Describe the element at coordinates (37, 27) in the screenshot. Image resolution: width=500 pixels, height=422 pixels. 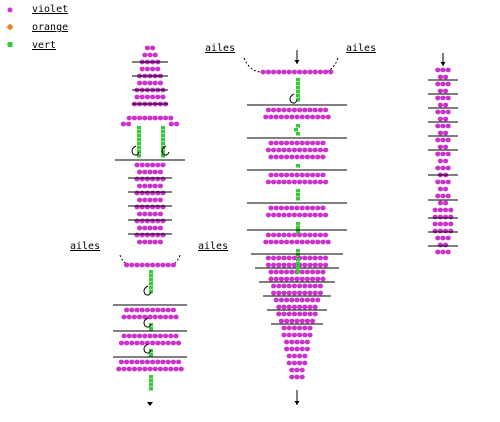
I see `legend: violet orange vert` at that location.